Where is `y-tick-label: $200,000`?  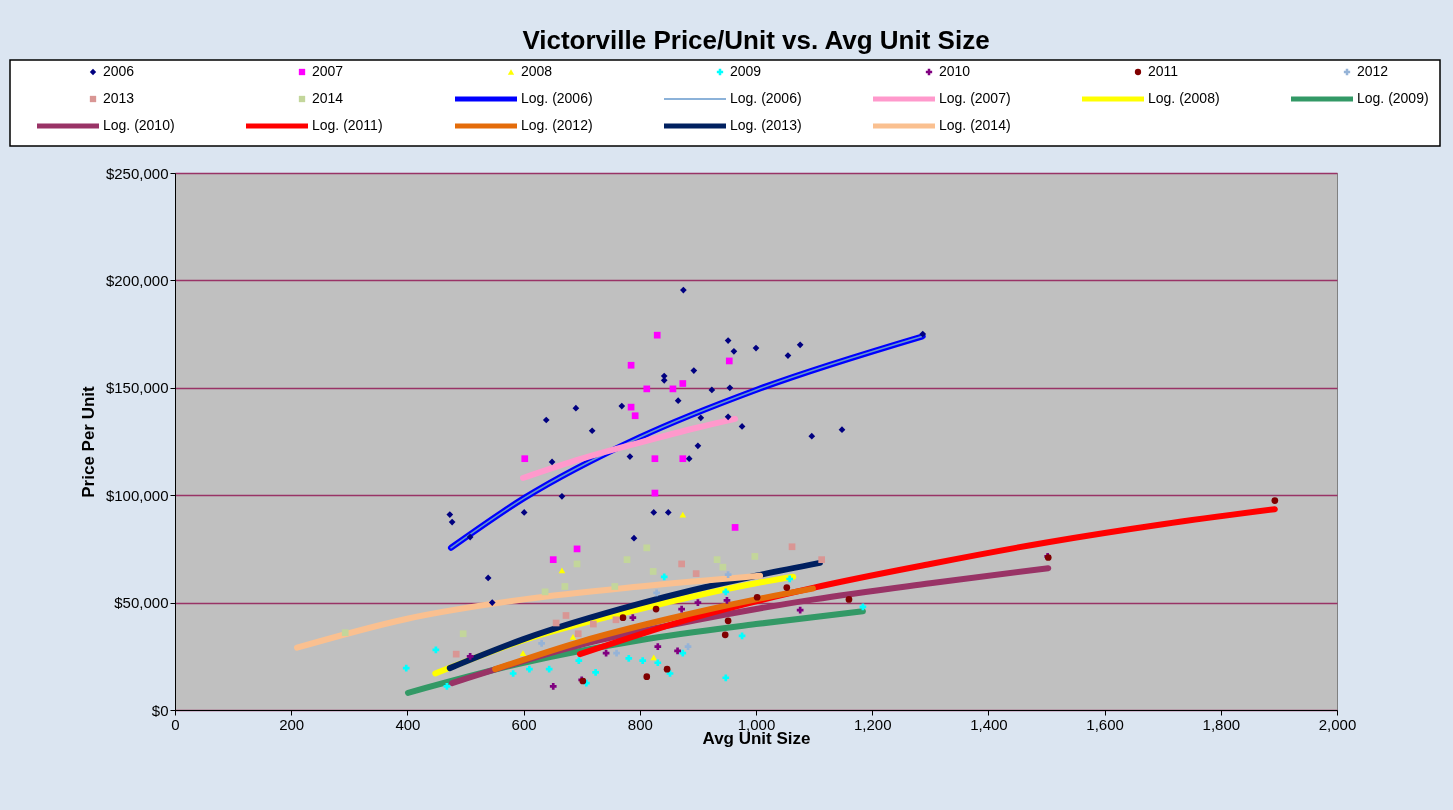
y-tick-label: $200,000 is located at coordinates (137, 280).